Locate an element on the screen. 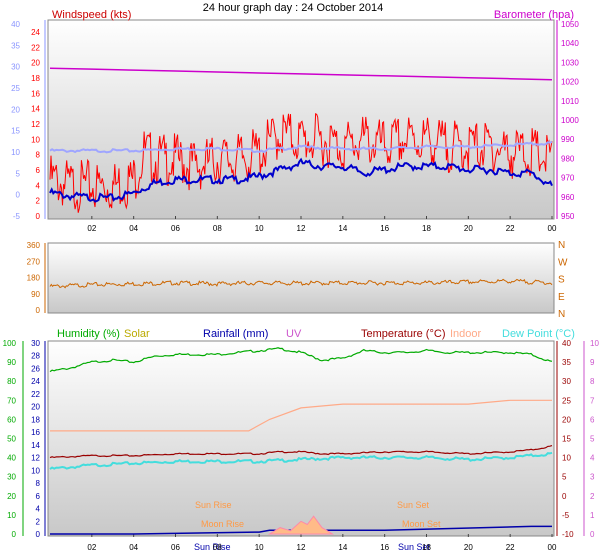  barometer-axis-title: Barometer (hpa) is located at coordinates (534, 15).